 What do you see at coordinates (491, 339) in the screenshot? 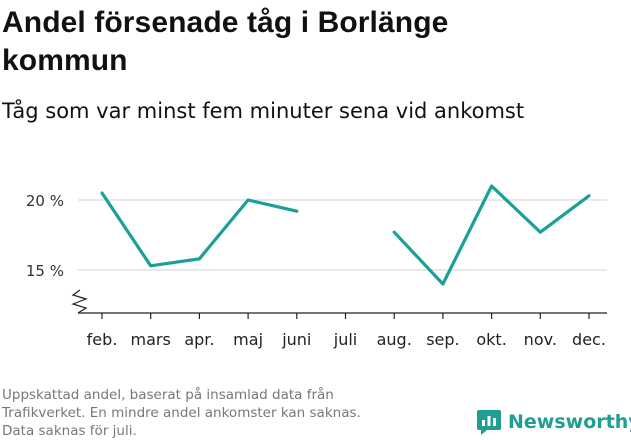
I see `x-tick-label: okt.` at bounding box center [491, 339].